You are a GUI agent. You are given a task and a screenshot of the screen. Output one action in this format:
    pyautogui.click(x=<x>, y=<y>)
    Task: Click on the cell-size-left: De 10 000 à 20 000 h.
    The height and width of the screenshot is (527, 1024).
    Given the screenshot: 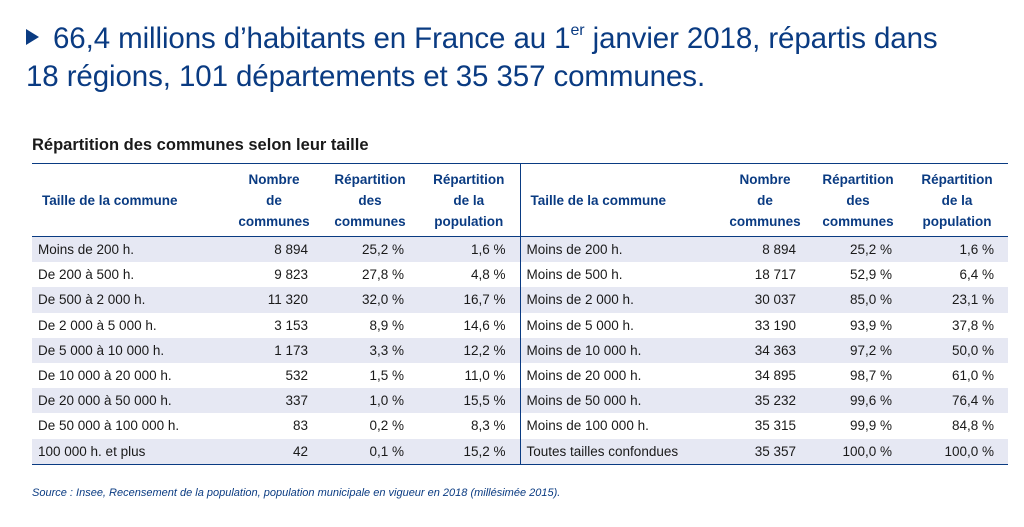 What is the action you would take?
    pyautogui.click(x=105, y=376)
    